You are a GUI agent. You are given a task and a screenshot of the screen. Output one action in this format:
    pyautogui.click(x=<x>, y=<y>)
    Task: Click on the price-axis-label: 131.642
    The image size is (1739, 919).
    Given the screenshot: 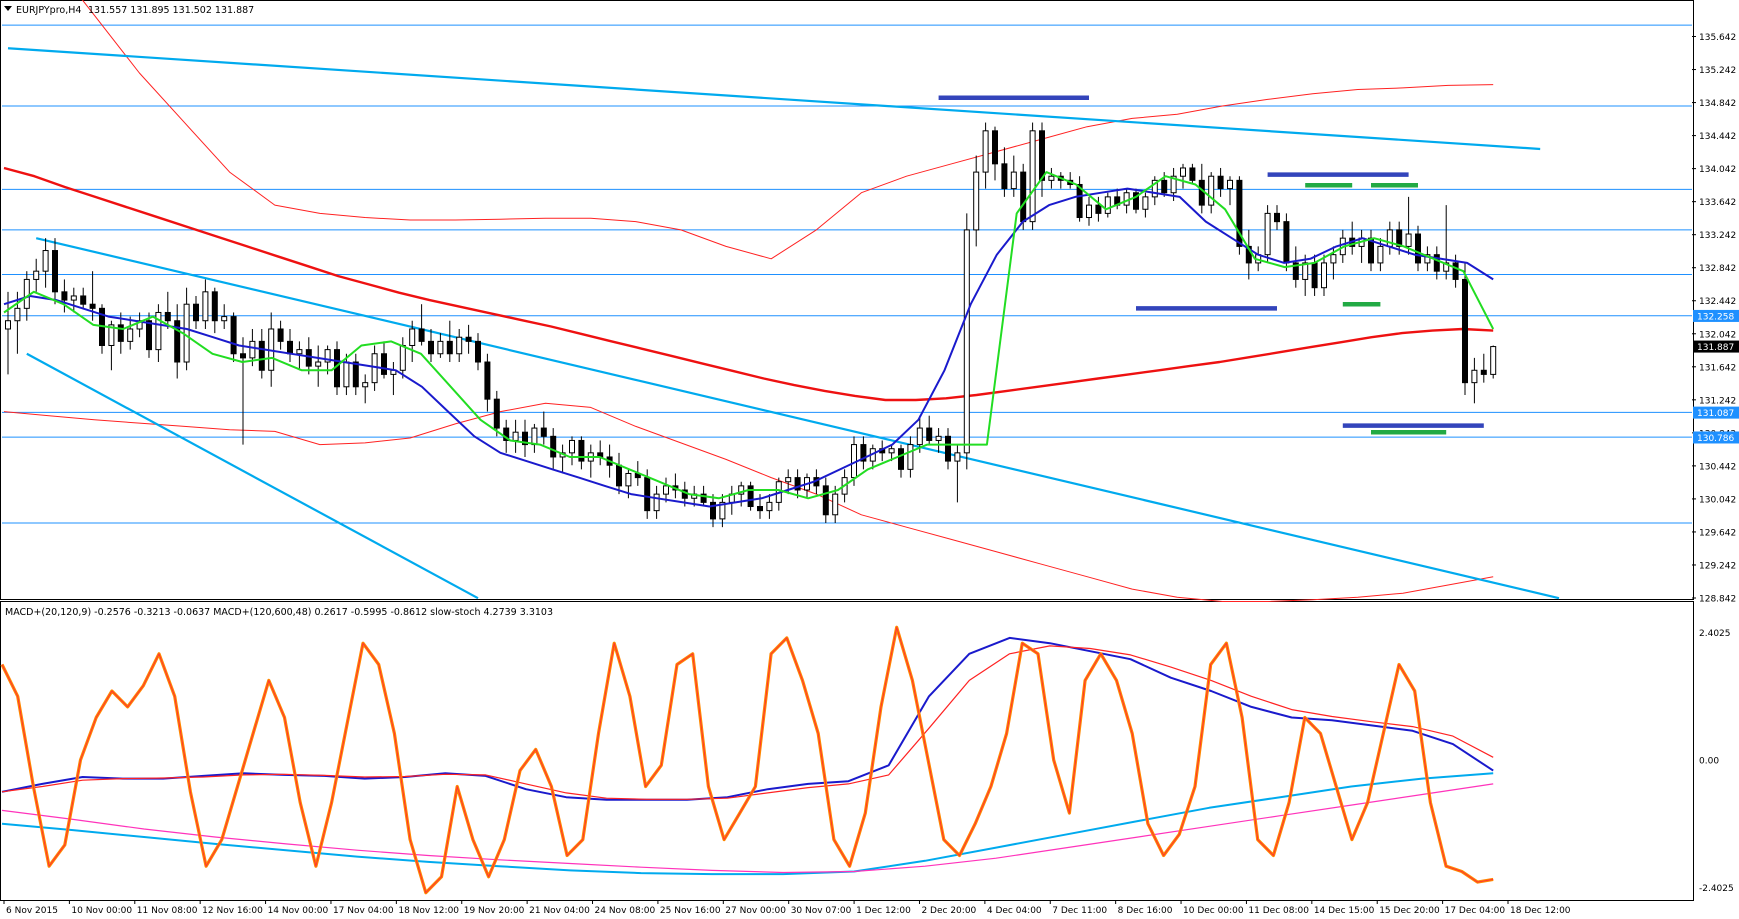 What is the action you would take?
    pyautogui.click(x=1717, y=368)
    